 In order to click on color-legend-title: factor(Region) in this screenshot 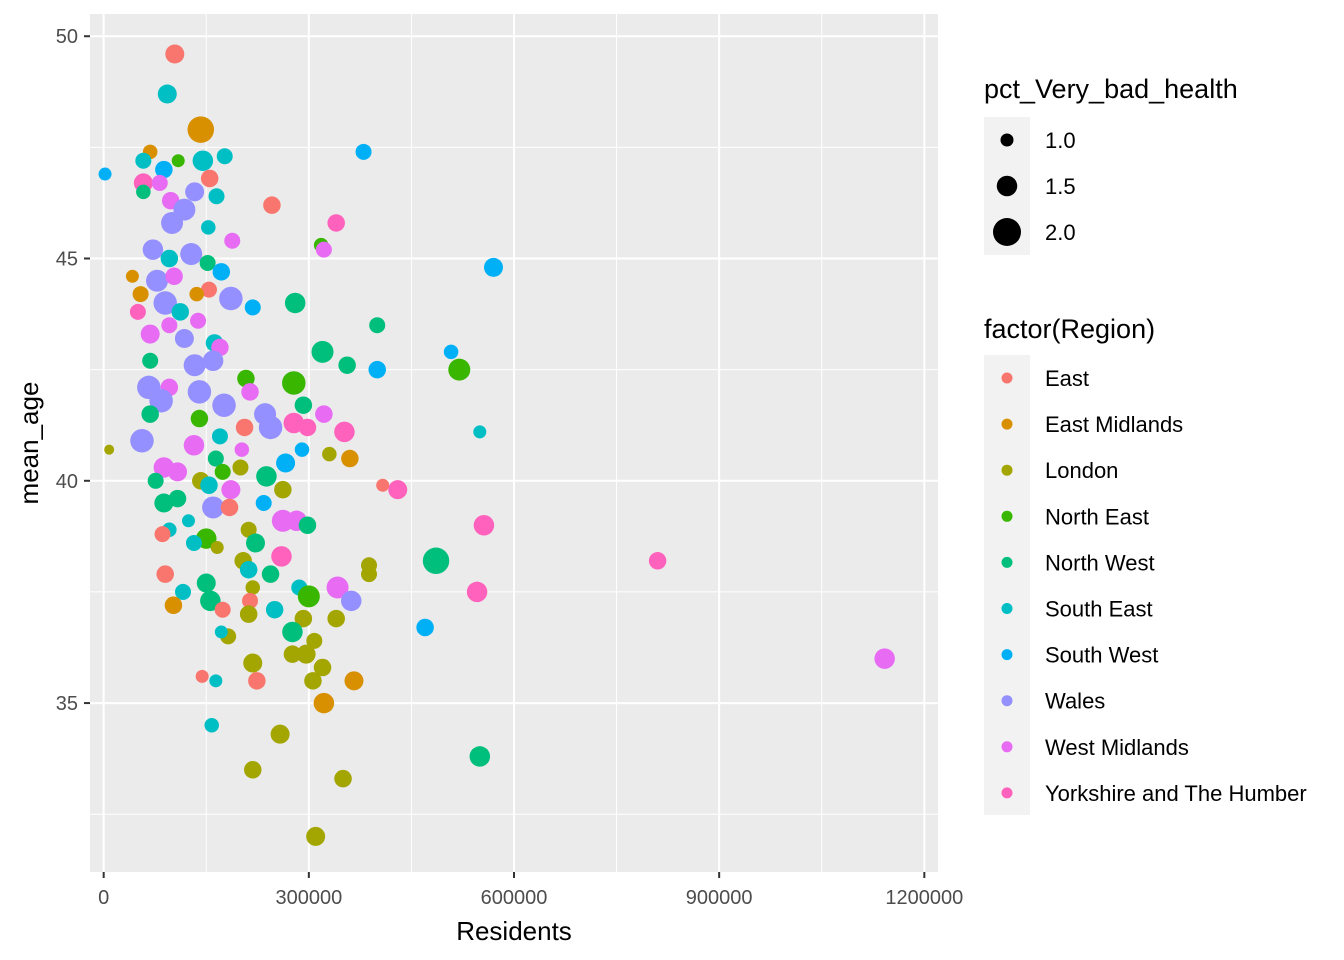, I will do `click(1069, 329)`.